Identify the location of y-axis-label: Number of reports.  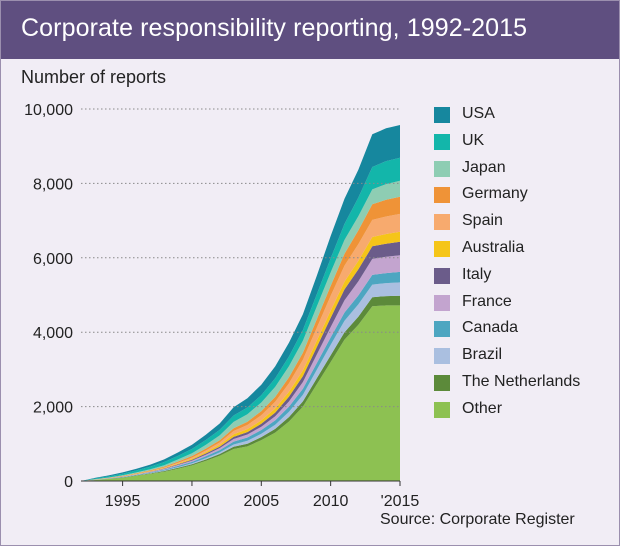
(94, 77).